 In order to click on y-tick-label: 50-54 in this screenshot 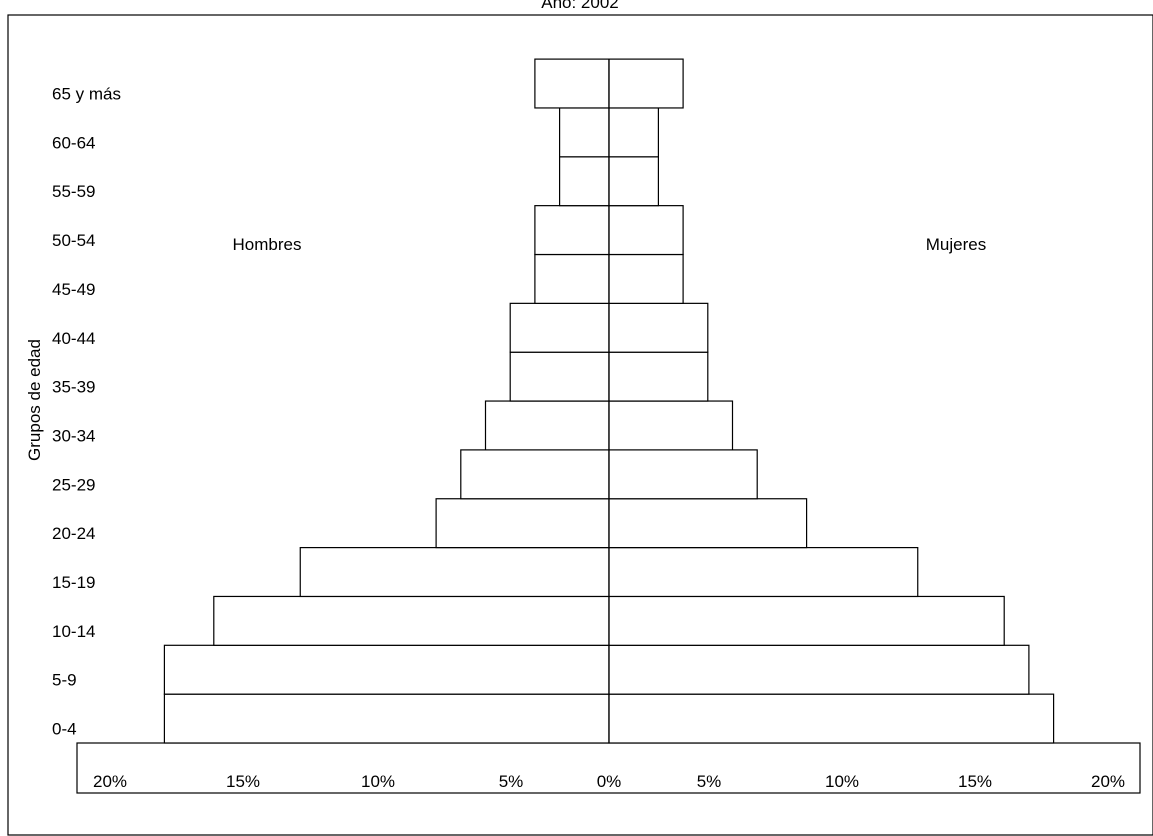, I will do `click(73, 240)`.